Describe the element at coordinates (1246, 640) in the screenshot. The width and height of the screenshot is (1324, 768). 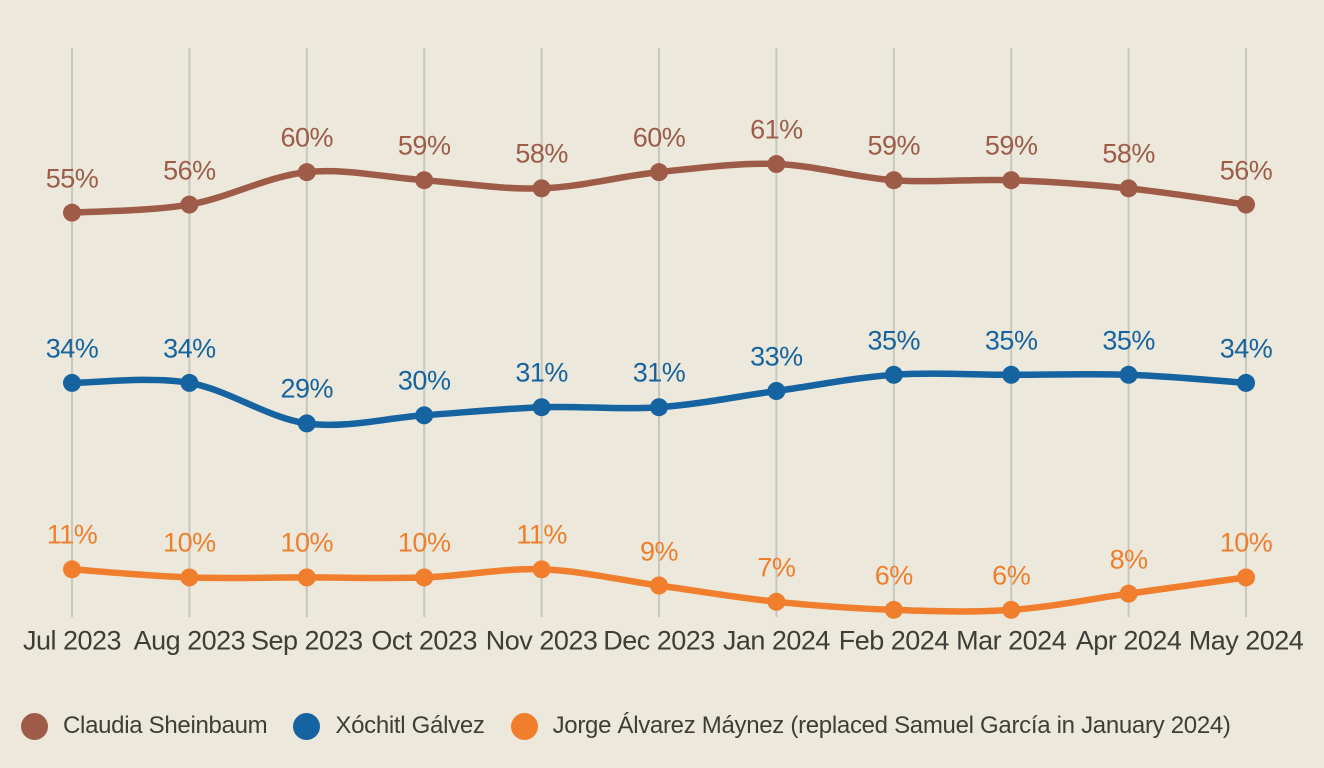
I see `x-axis-label-may-2024: May 2024` at that location.